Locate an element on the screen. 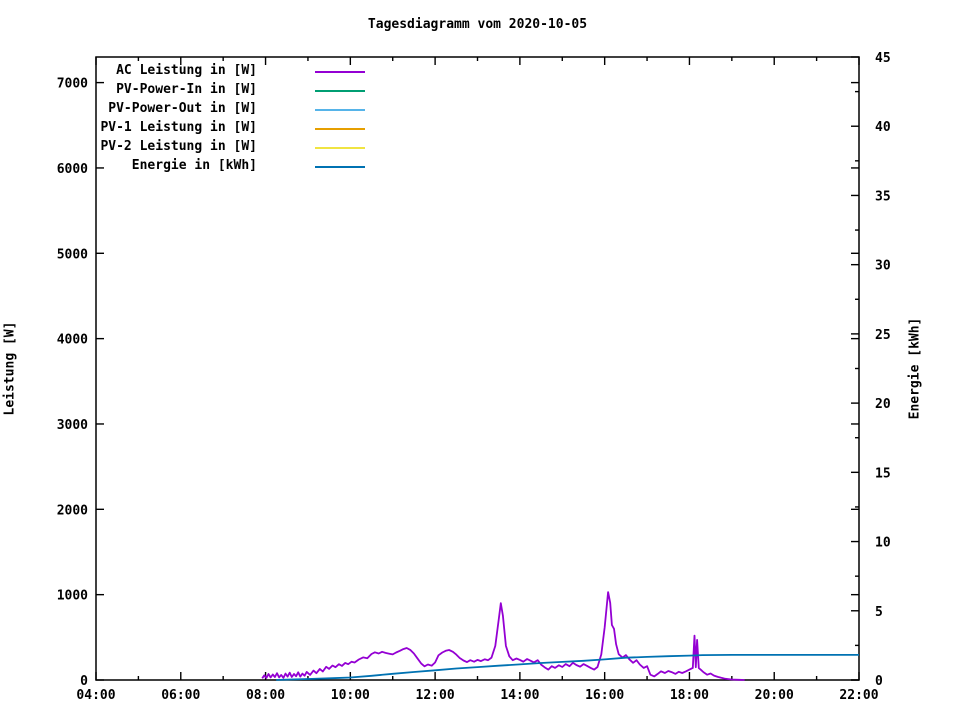 Image resolution: width=960 pixels, height=720 pixels. y-tick-label: 0 is located at coordinates (84, 681).